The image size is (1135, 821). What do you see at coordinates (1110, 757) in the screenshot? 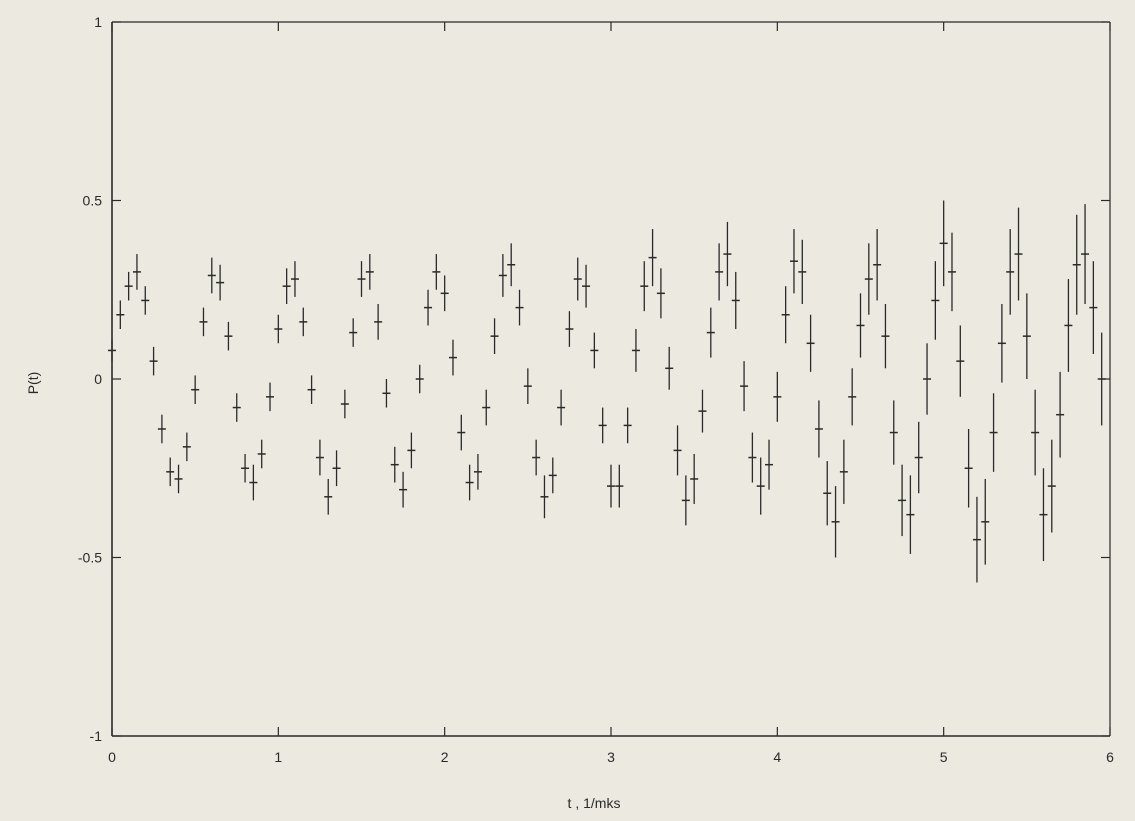
I see `x-tick-label: 6` at bounding box center [1110, 757].